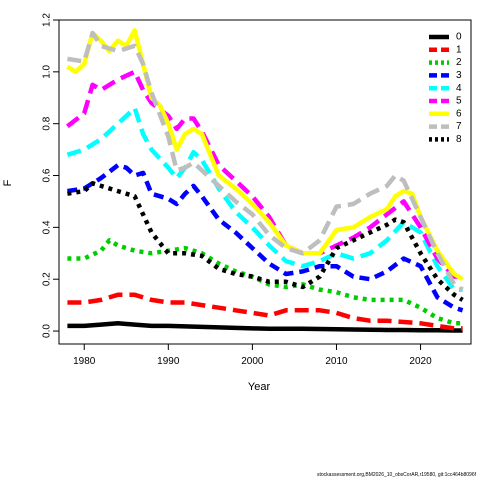 Image resolution: width=480 pixels, height=480 pixels. What do you see at coordinates (459, 49) in the screenshot?
I see `legend-label-1: 1` at bounding box center [459, 49].